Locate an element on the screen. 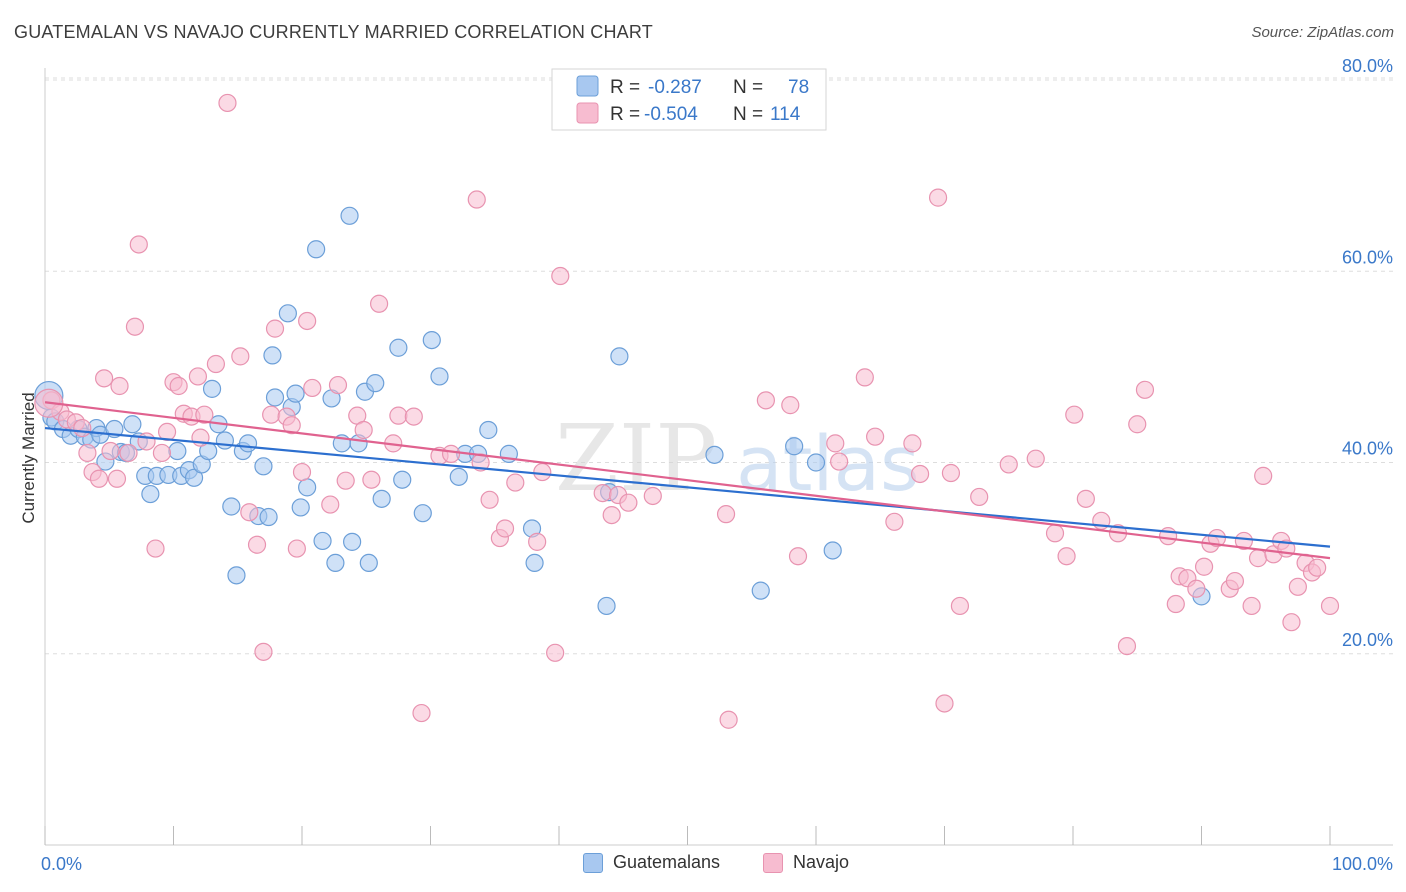  legend-item-guatemalans: Guatemalans is located at coordinates (651, 862).